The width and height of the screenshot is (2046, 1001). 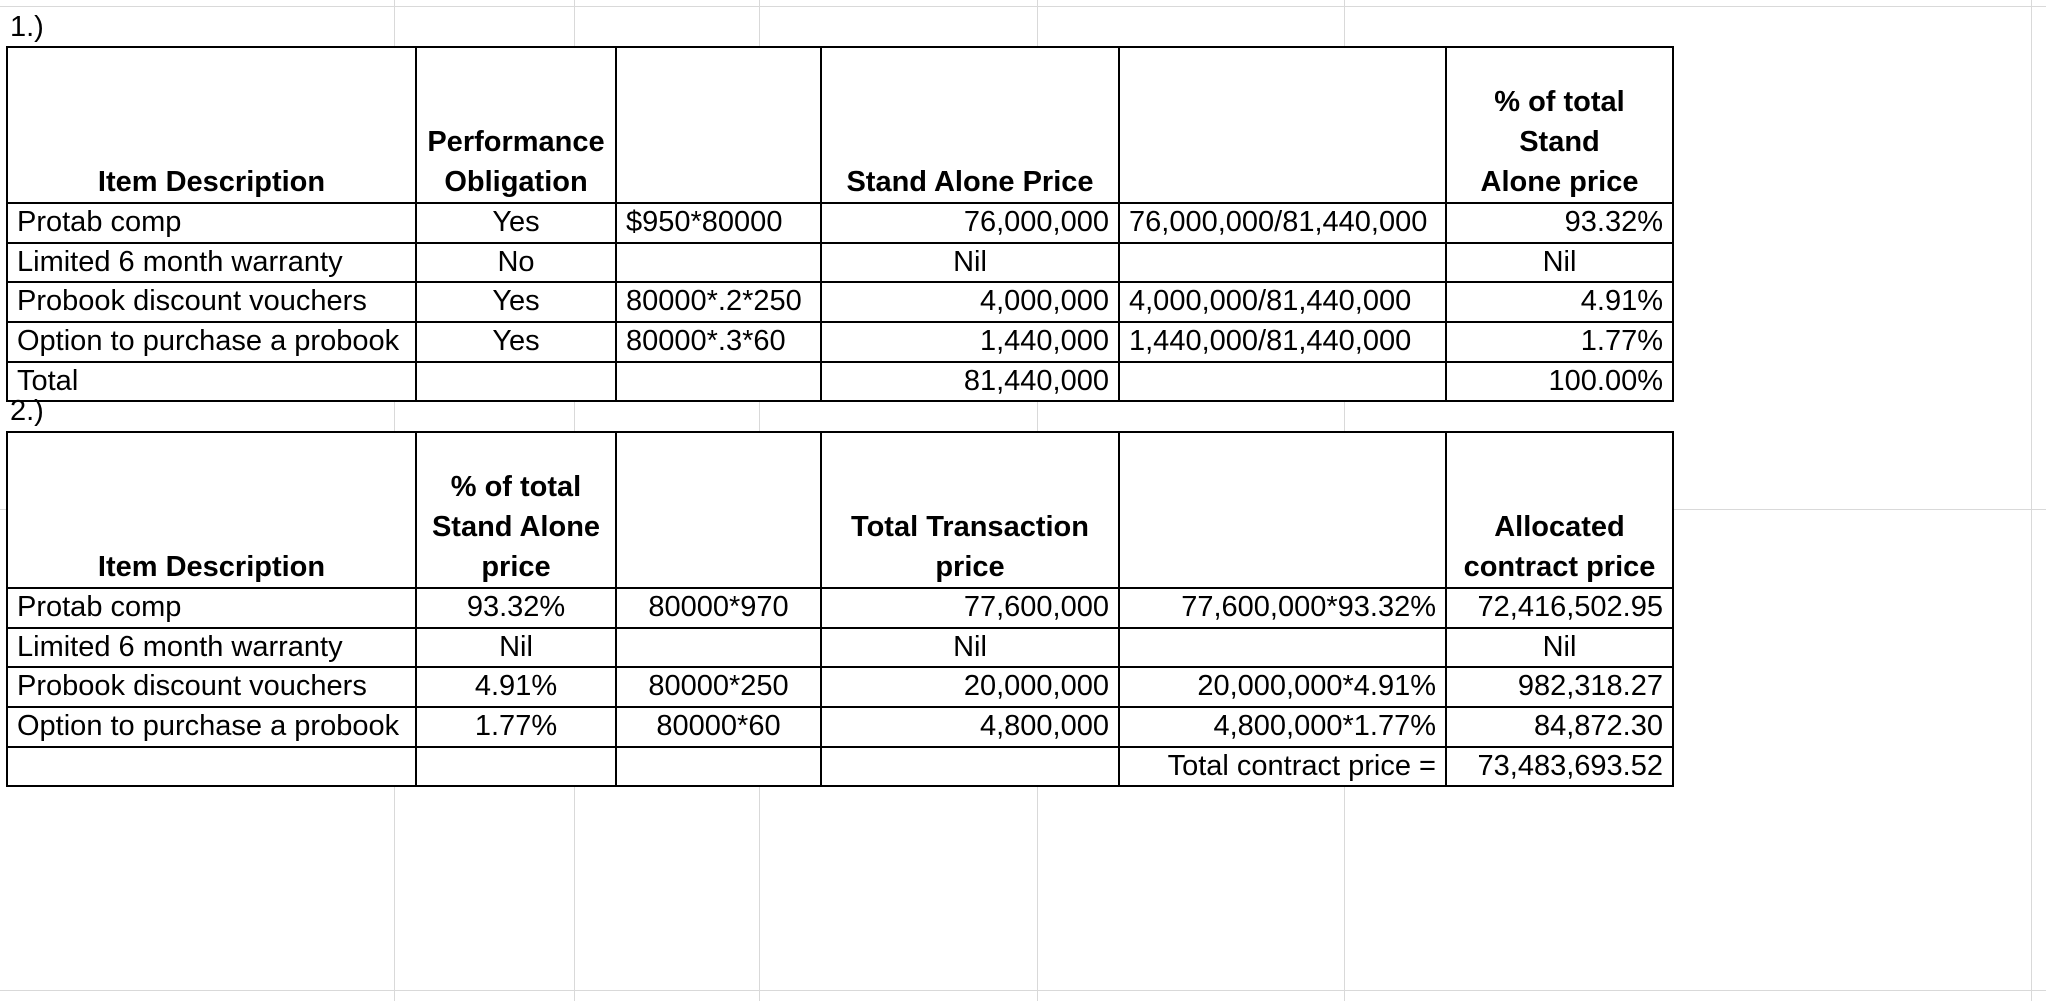 I want to click on header-total-transaction-line2: price, so click(x=970, y=566).